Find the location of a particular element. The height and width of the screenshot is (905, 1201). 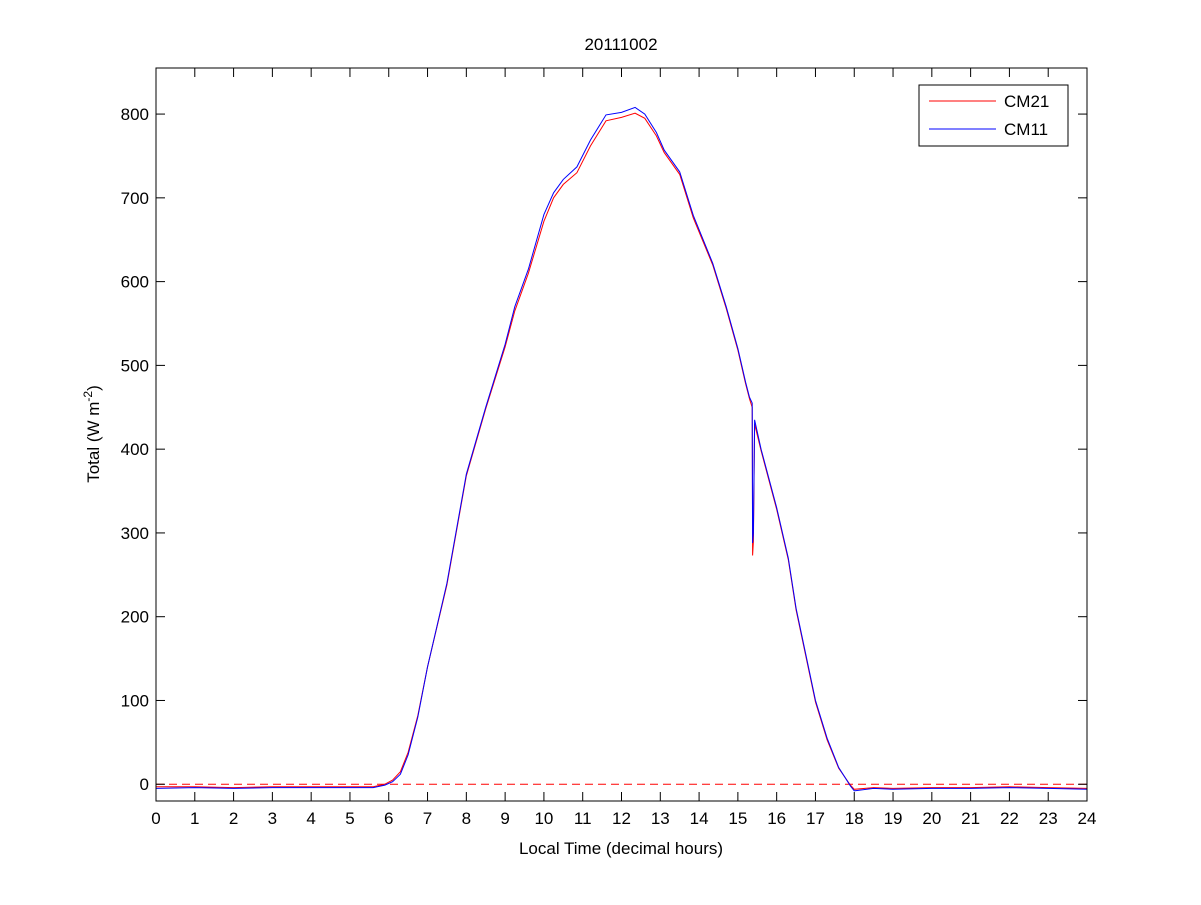

legend-box is located at coordinates (993, 115).